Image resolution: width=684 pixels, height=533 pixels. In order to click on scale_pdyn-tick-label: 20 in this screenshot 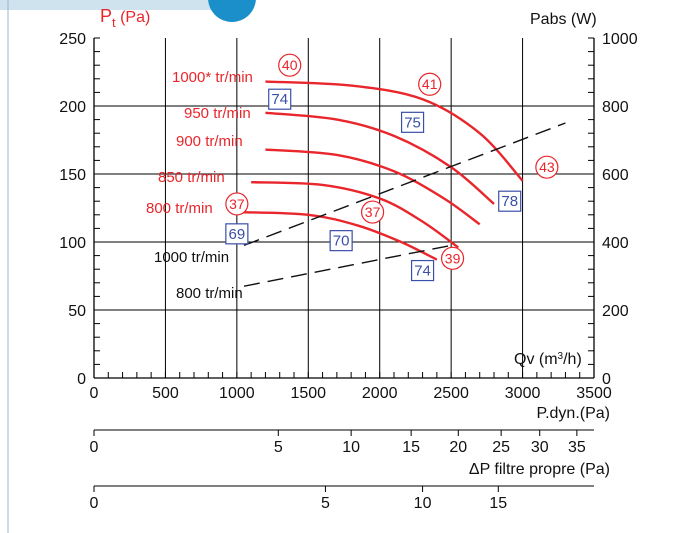, I will do `click(458, 447)`.